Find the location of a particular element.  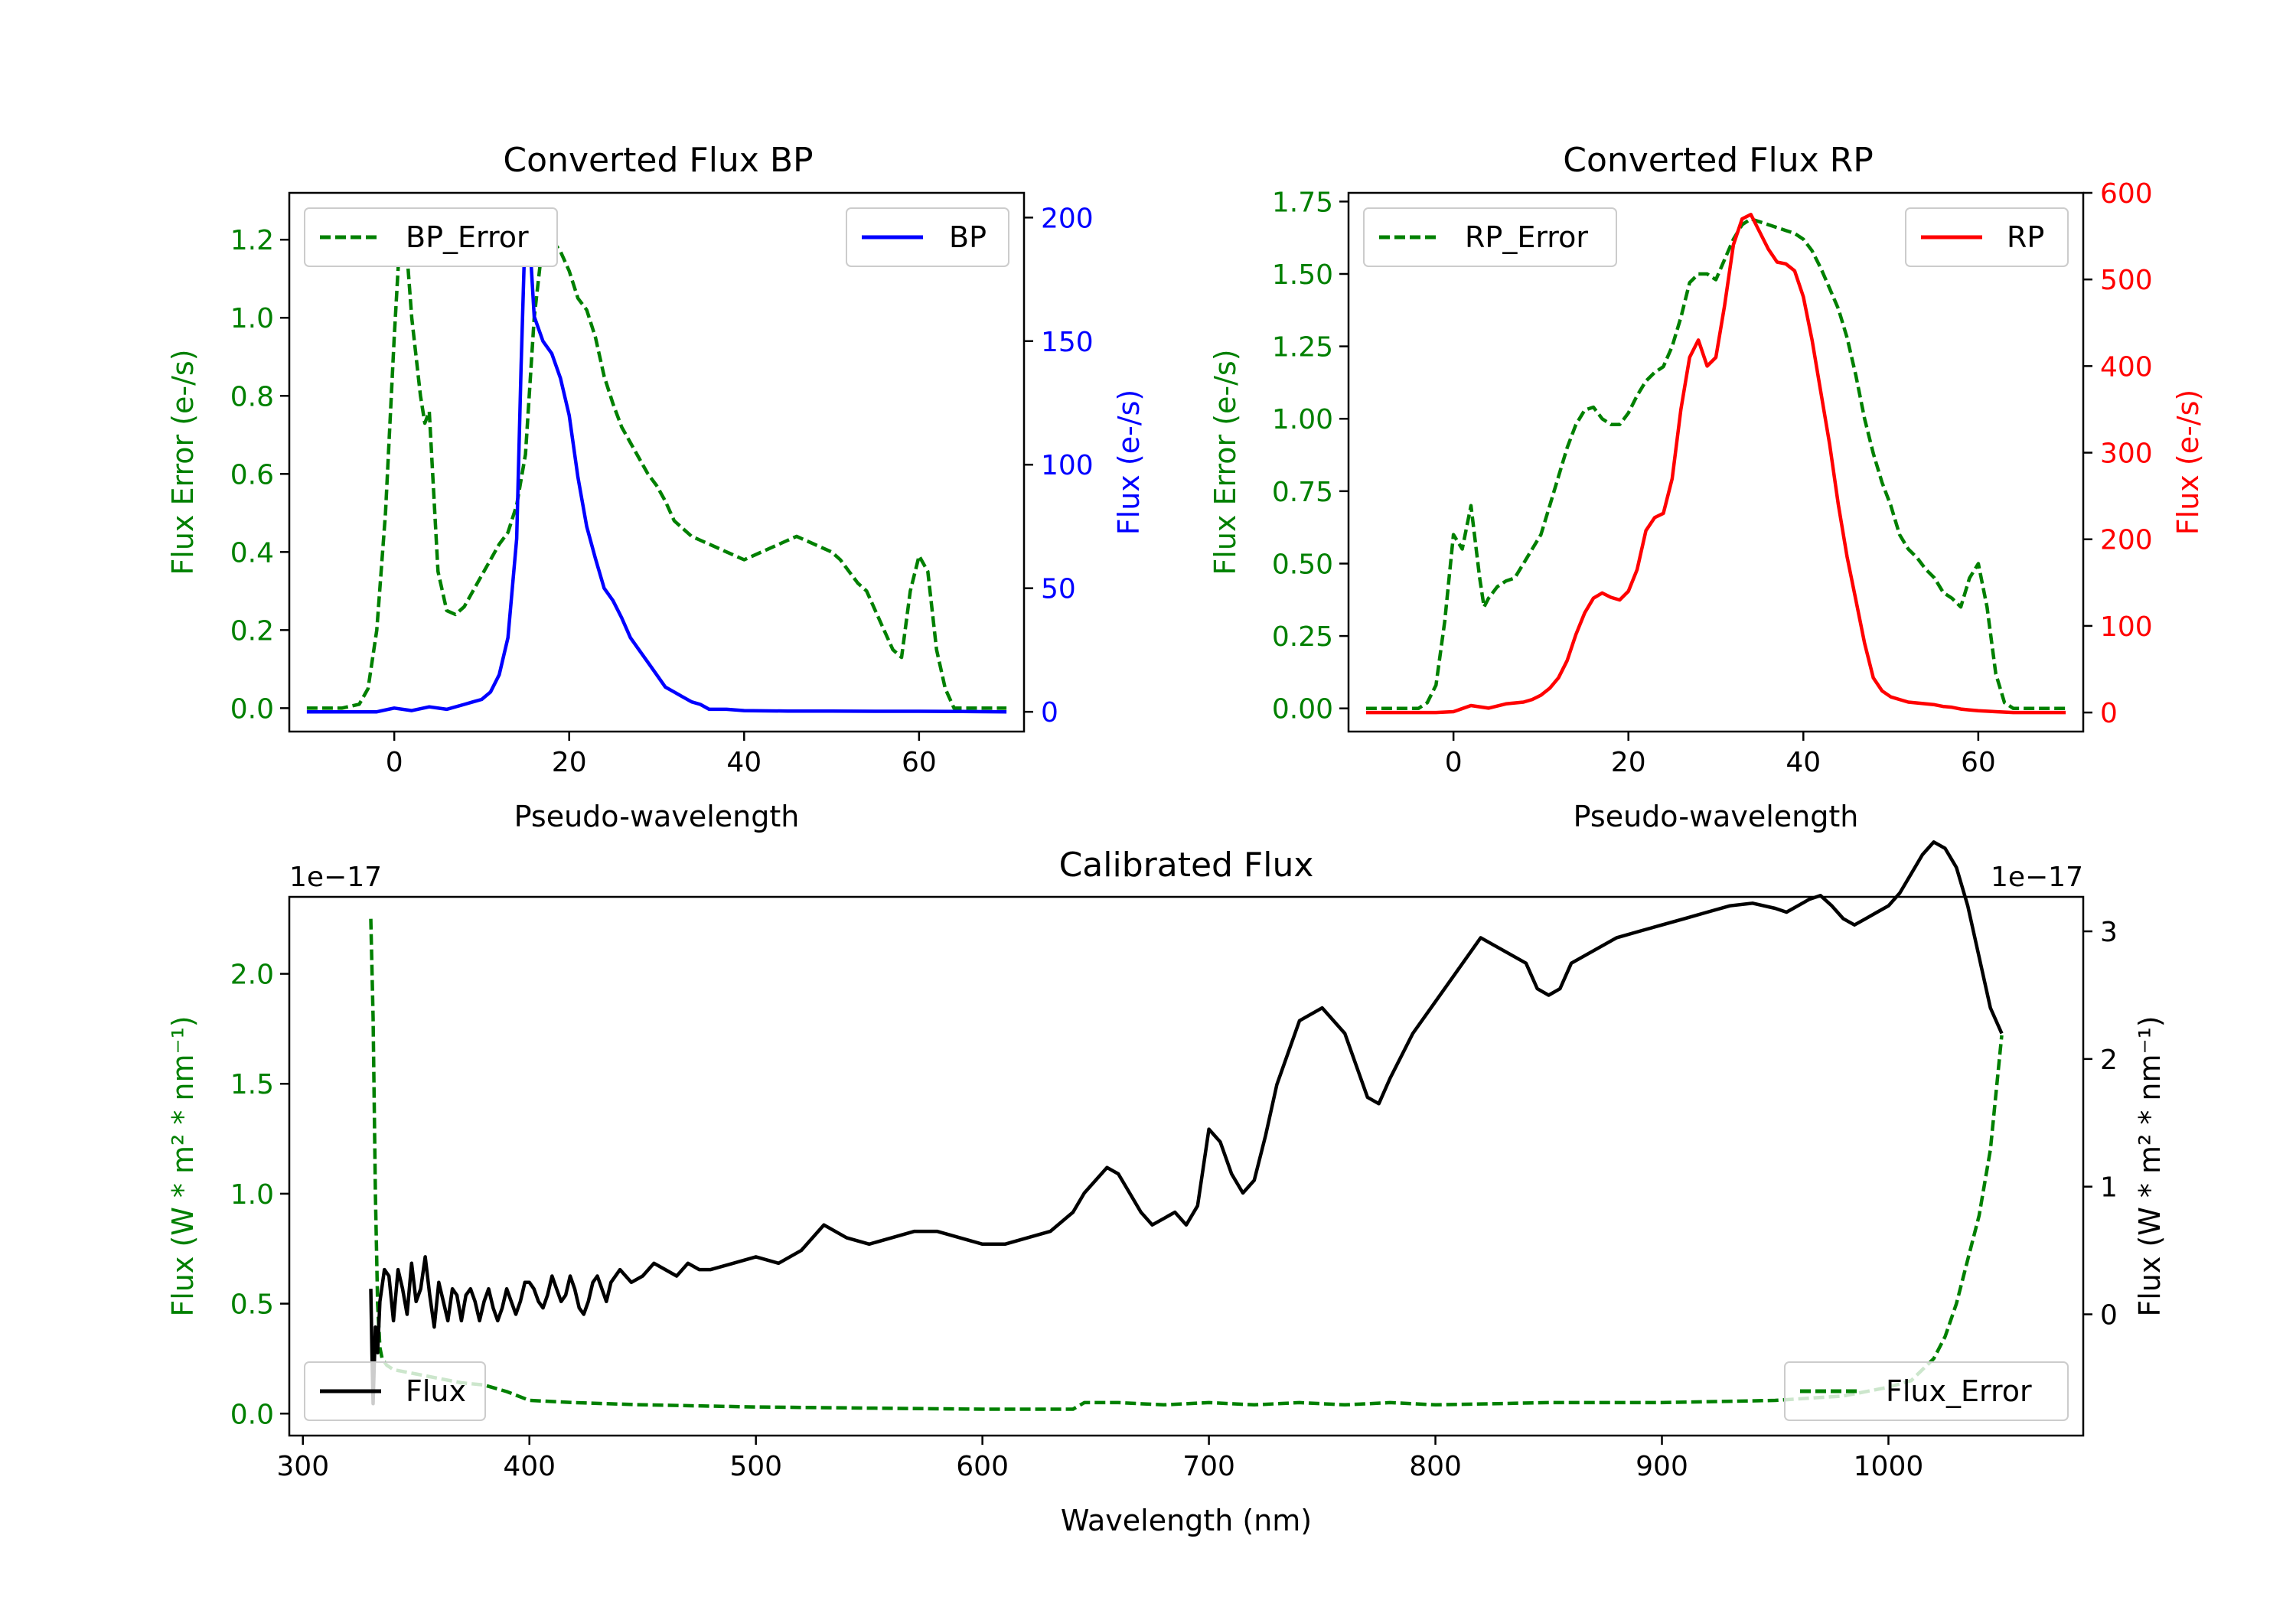

calibrated-right-ticks: 0 1 2 3 is located at coordinates (2100, 1124).